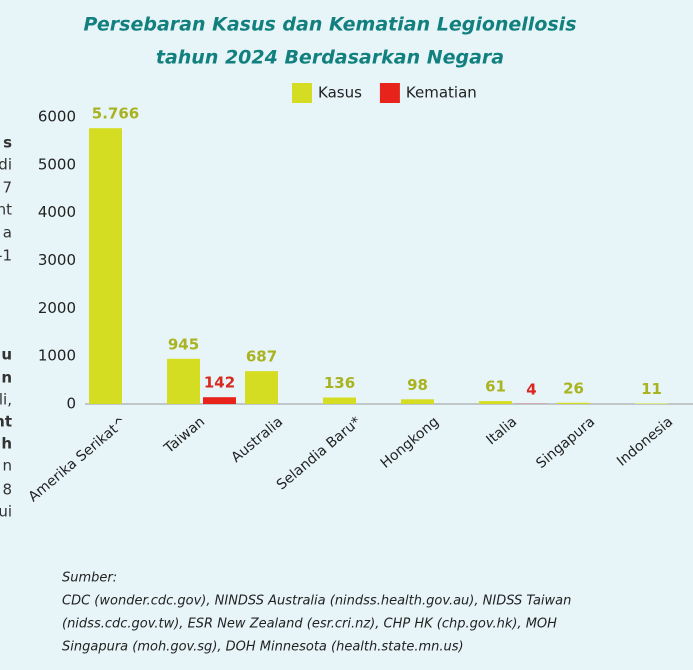 The image size is (693, 670). Describe the element at coordinates (417, 385) in the screenshot. I see `data-label: 98` at that location.